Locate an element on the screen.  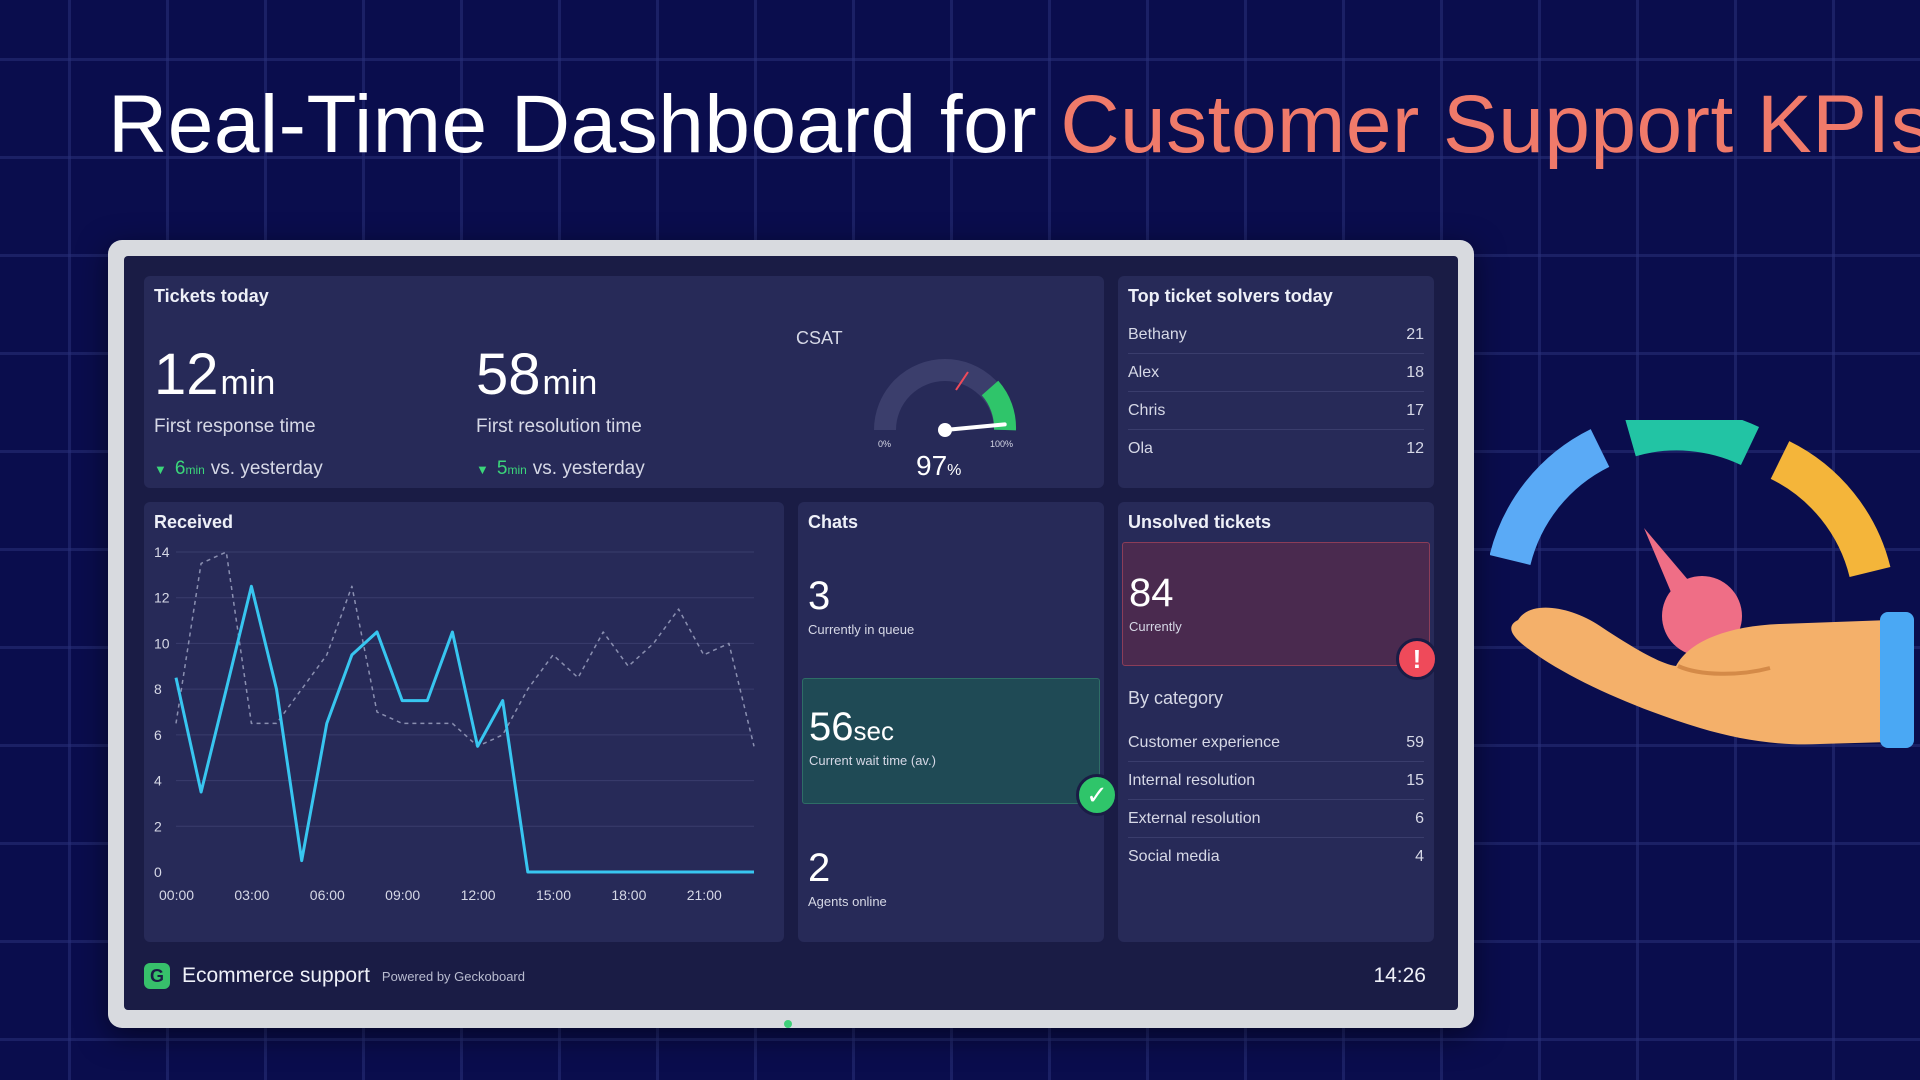
category-row: Internal resolution 15 is located at coordinates (1276, 781).